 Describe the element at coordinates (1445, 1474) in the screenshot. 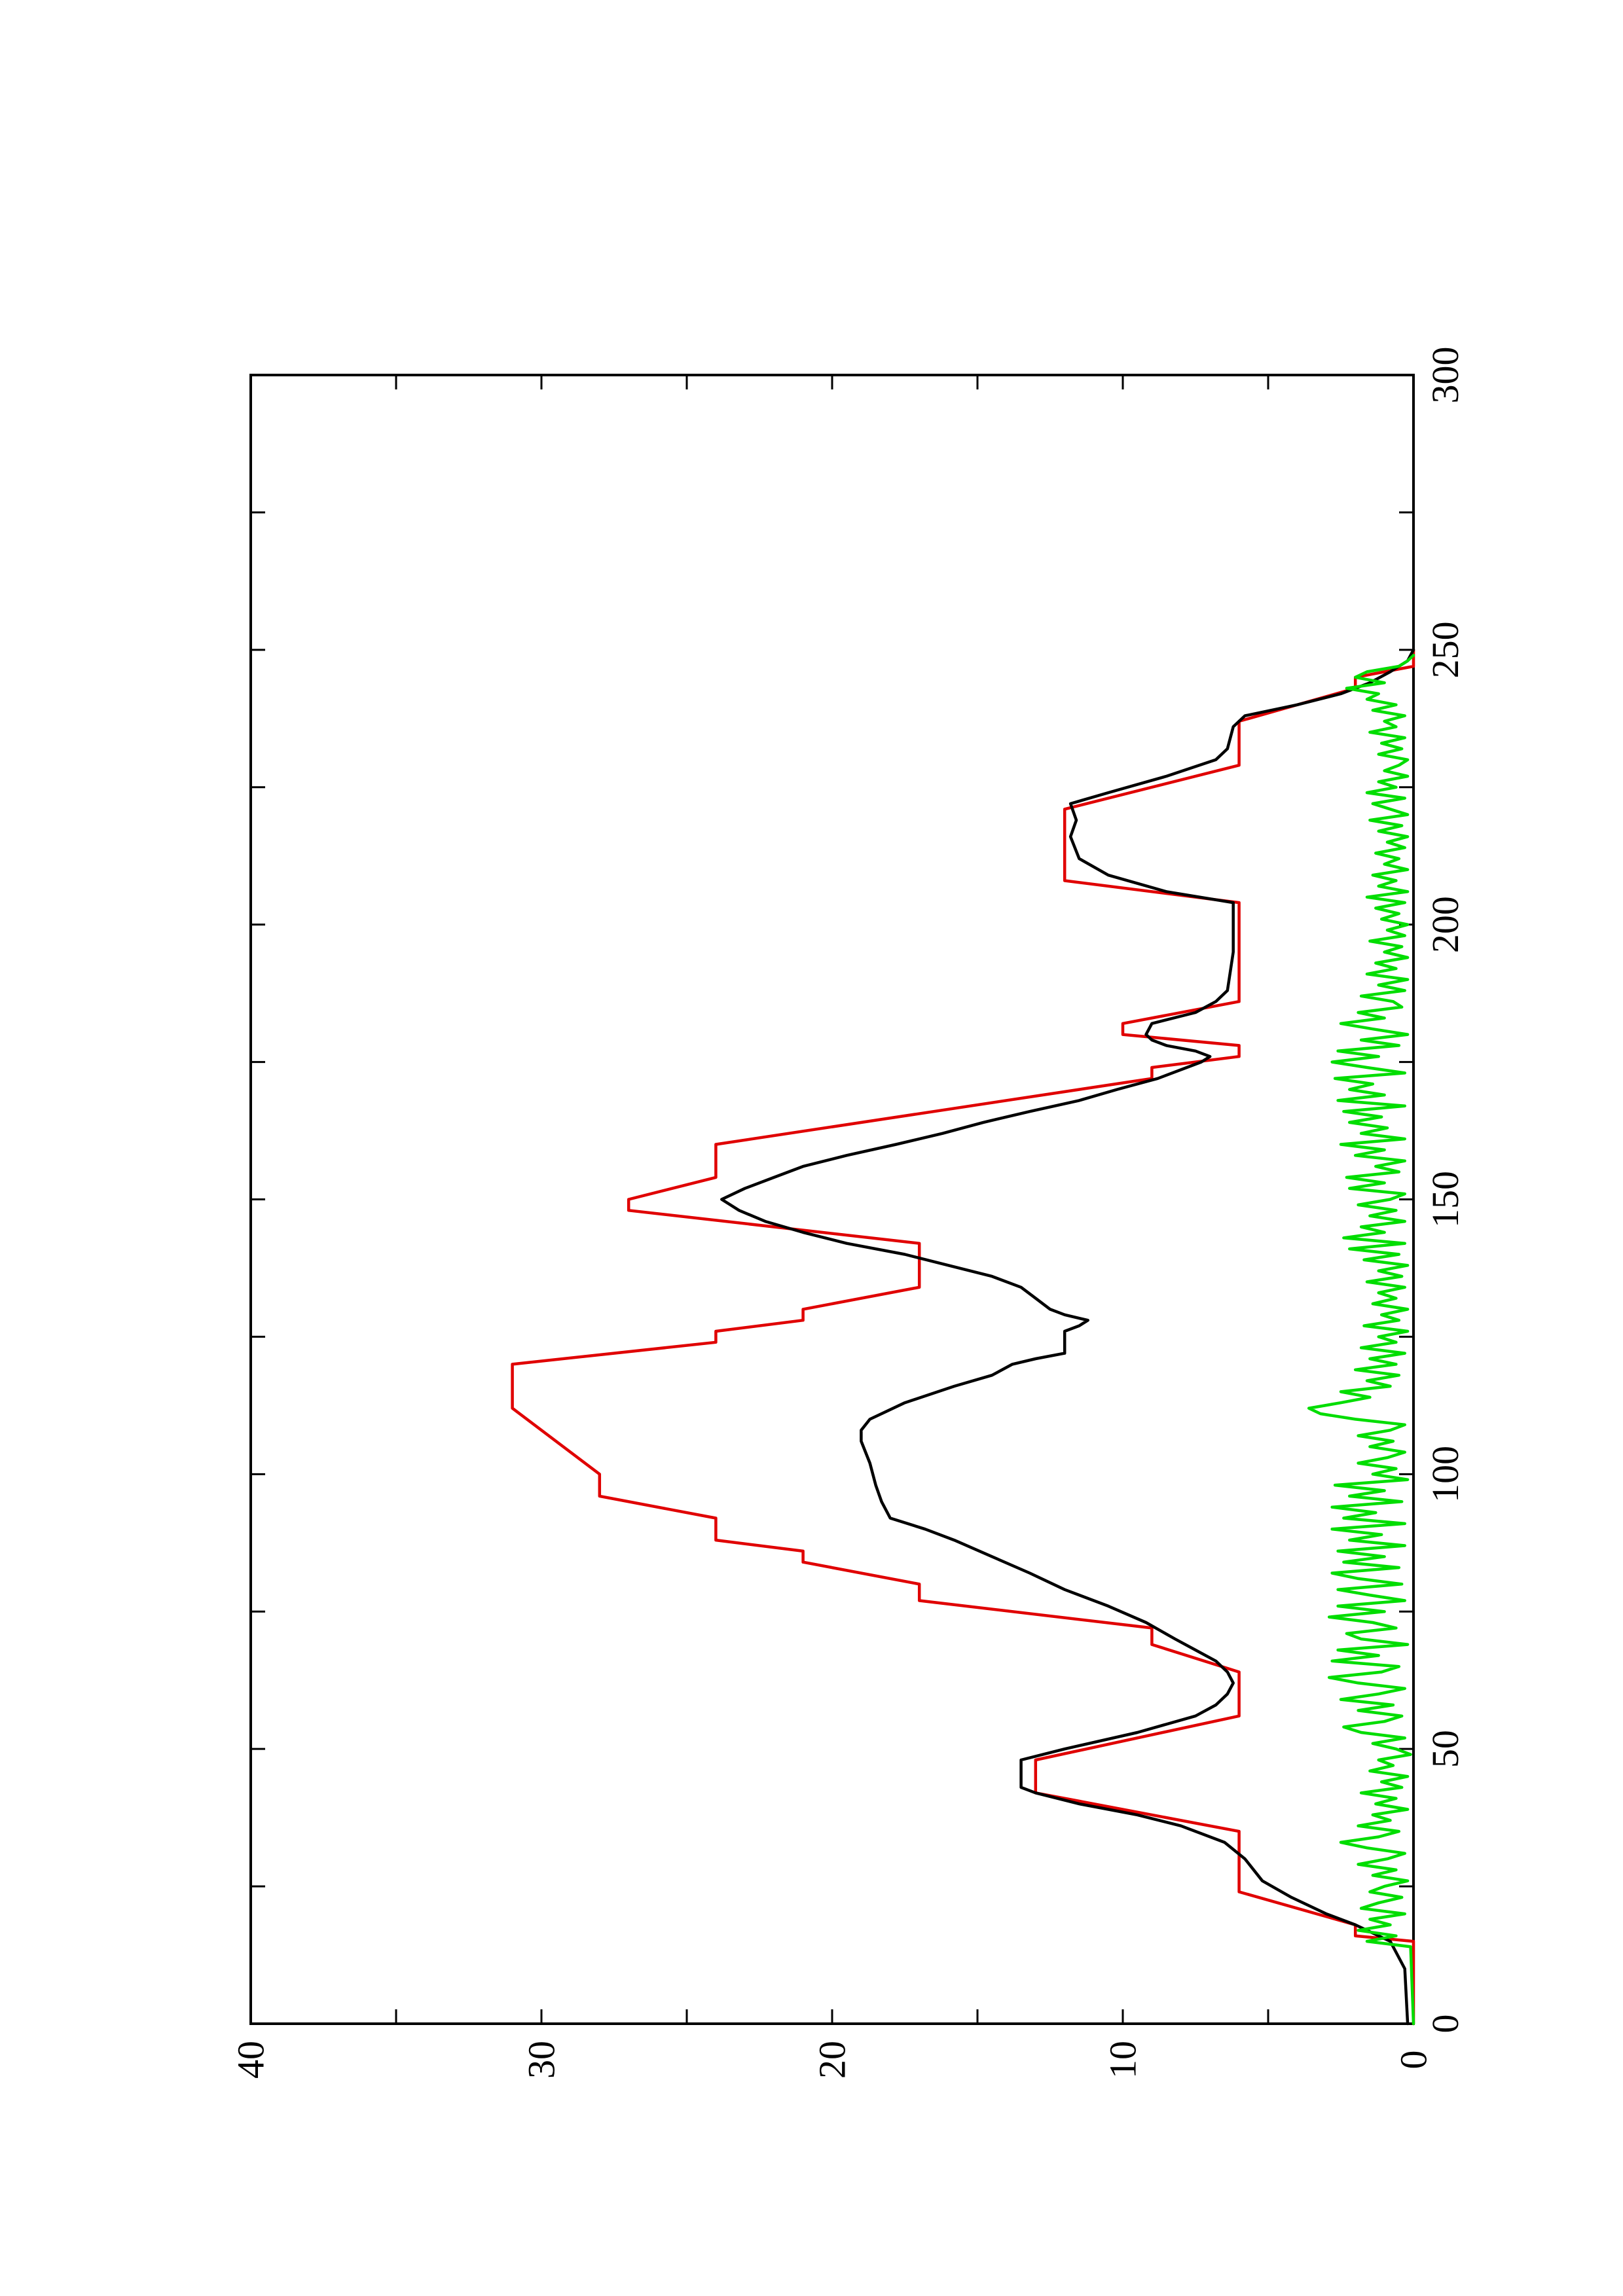

I see `x-tick-label: 100` at that location.